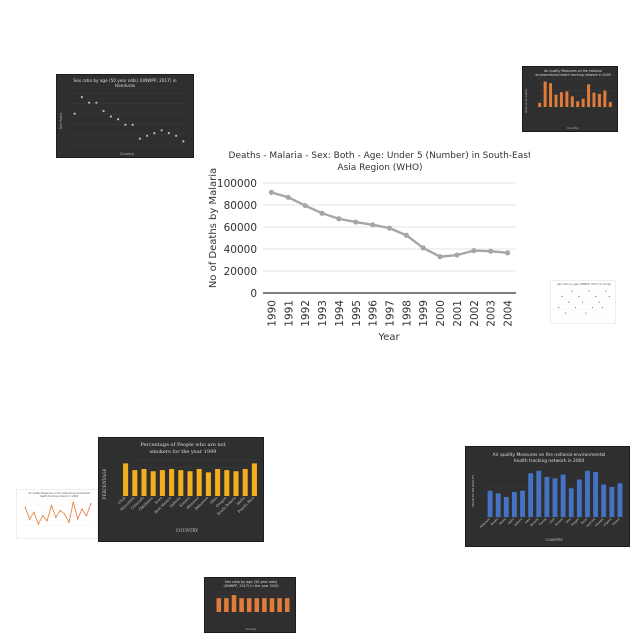 Image resolution: width=640 pixels, height=640 pixels. What do you see at coordinates (250, 629) in the screenshot?
I see `thumb7-xlabel: Country` at bounding box center [250, 629].